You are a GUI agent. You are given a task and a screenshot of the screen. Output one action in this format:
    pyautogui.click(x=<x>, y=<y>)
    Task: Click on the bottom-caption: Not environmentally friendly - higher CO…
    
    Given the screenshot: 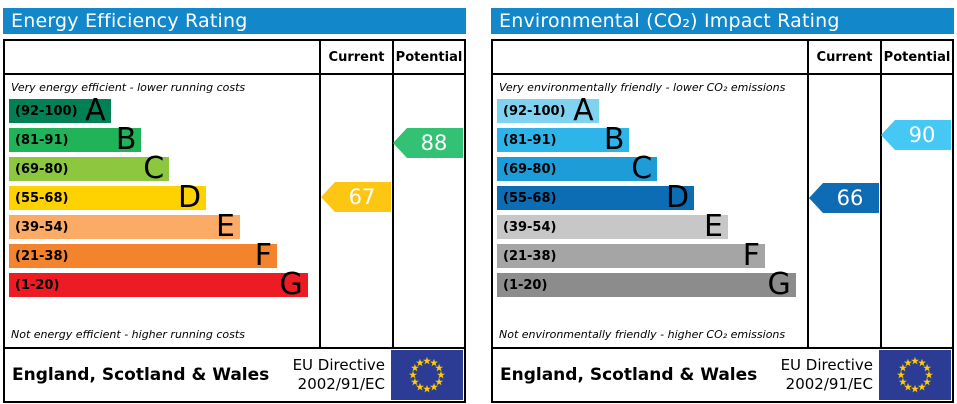 What is the action you would take?
    pyautogui.click(x=642, y=334)
    